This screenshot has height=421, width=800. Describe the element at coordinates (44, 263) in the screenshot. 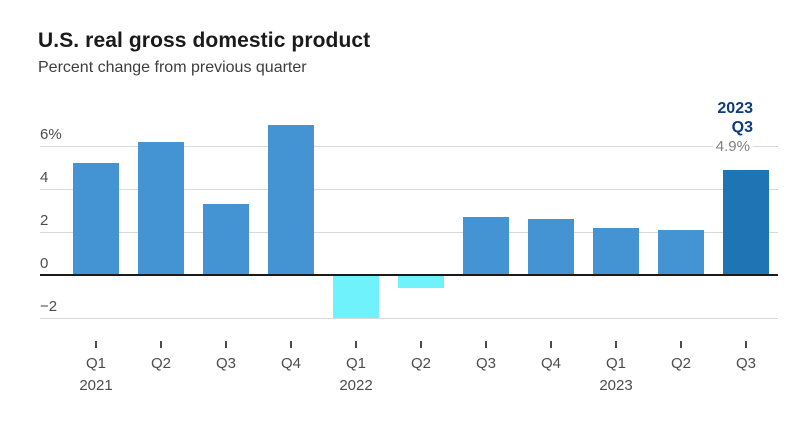

I see `y-axis-label: 0` at that location.